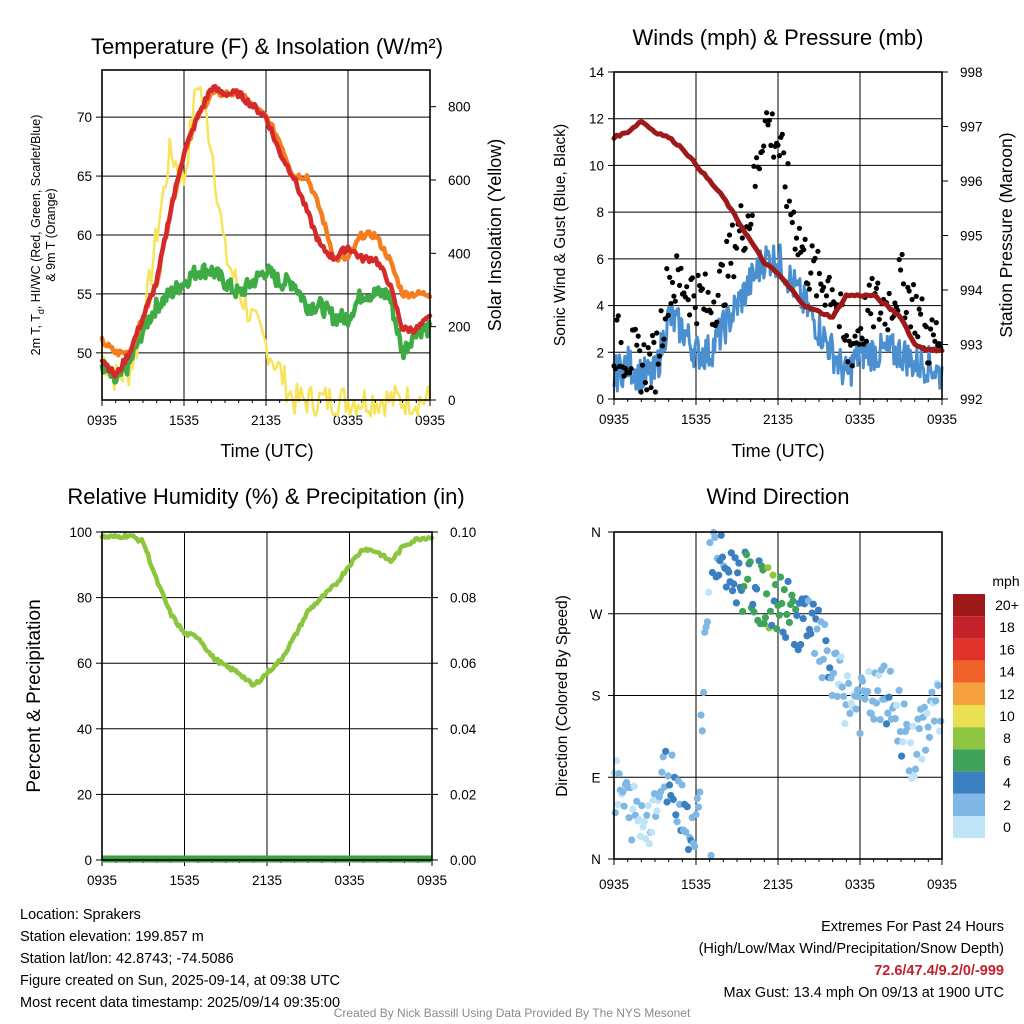 The image size is (1024, 1024). Describe the element at coordinates (84, 176) in the screenshot. I see `temp-ytick-label: 65` at that location.